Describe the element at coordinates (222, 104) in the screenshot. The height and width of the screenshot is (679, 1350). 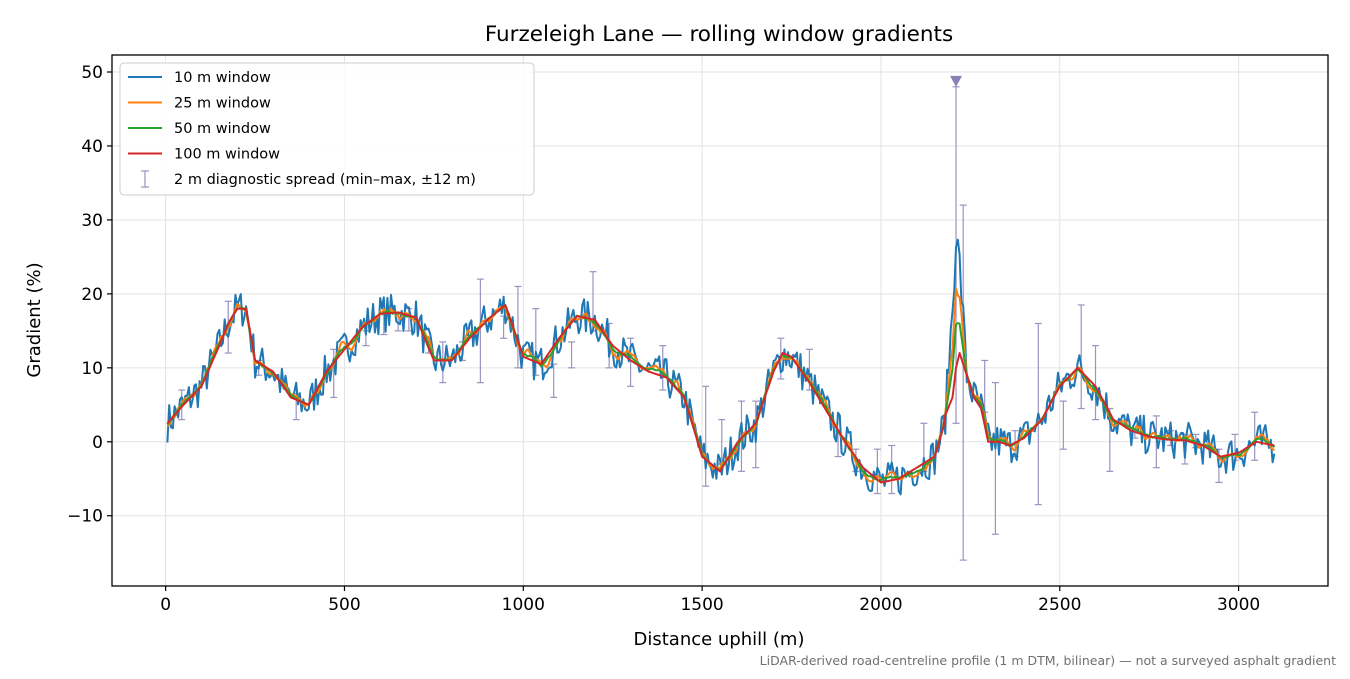
I see `legend-label: 25 m window` at that location.